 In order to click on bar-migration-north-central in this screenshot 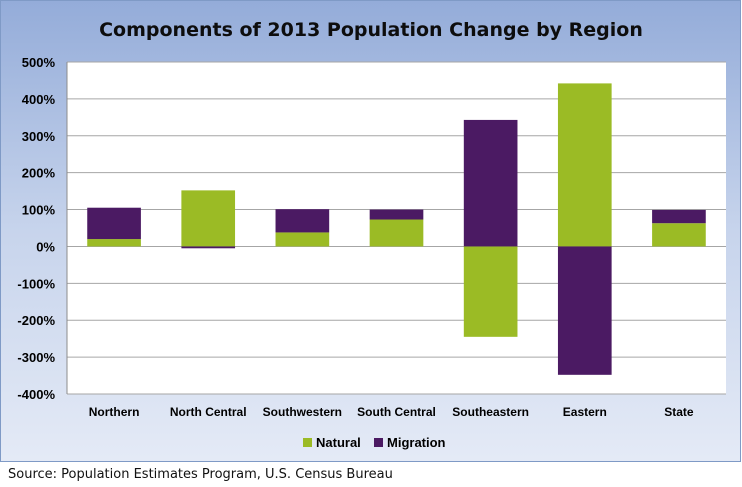, I will do `click(208, 247)`.